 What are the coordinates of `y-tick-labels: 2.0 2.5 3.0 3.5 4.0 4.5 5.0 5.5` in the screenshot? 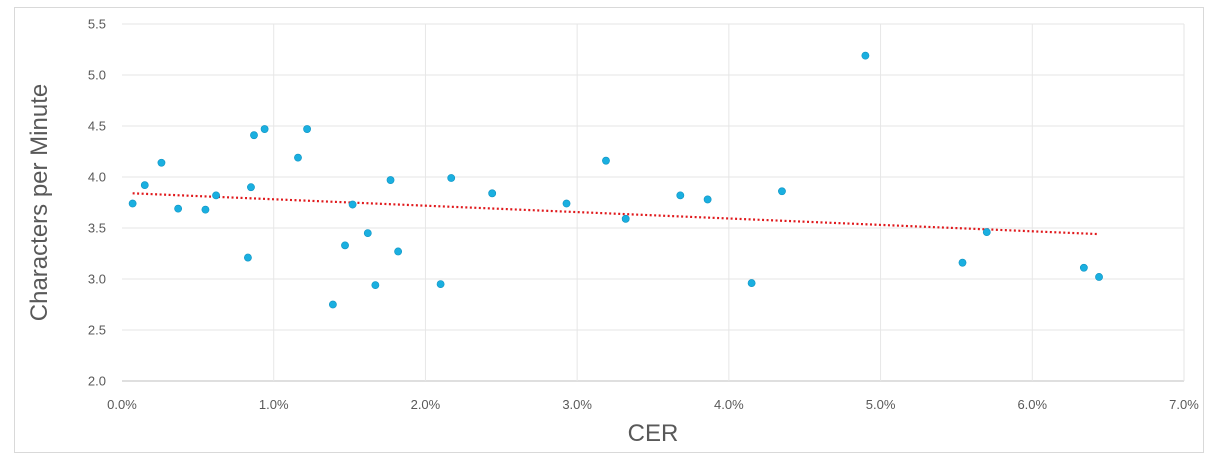 It's located at (97, 203).